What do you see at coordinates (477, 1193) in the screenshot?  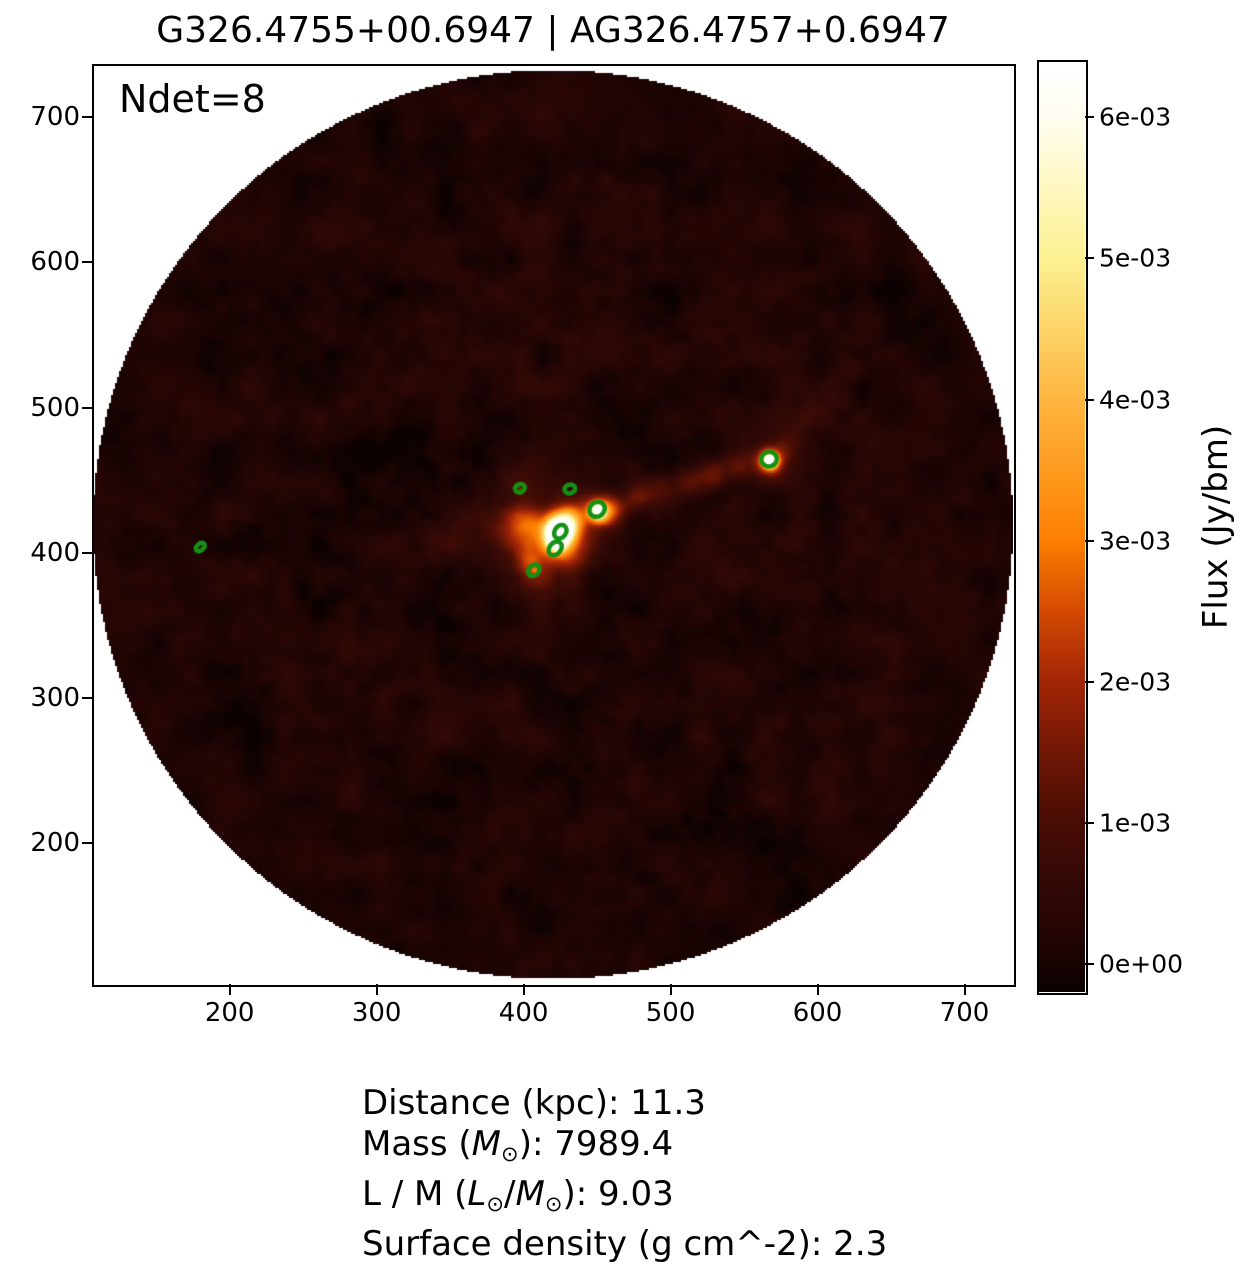 I see `stat-text: L` at bounding box center [477, 1193].